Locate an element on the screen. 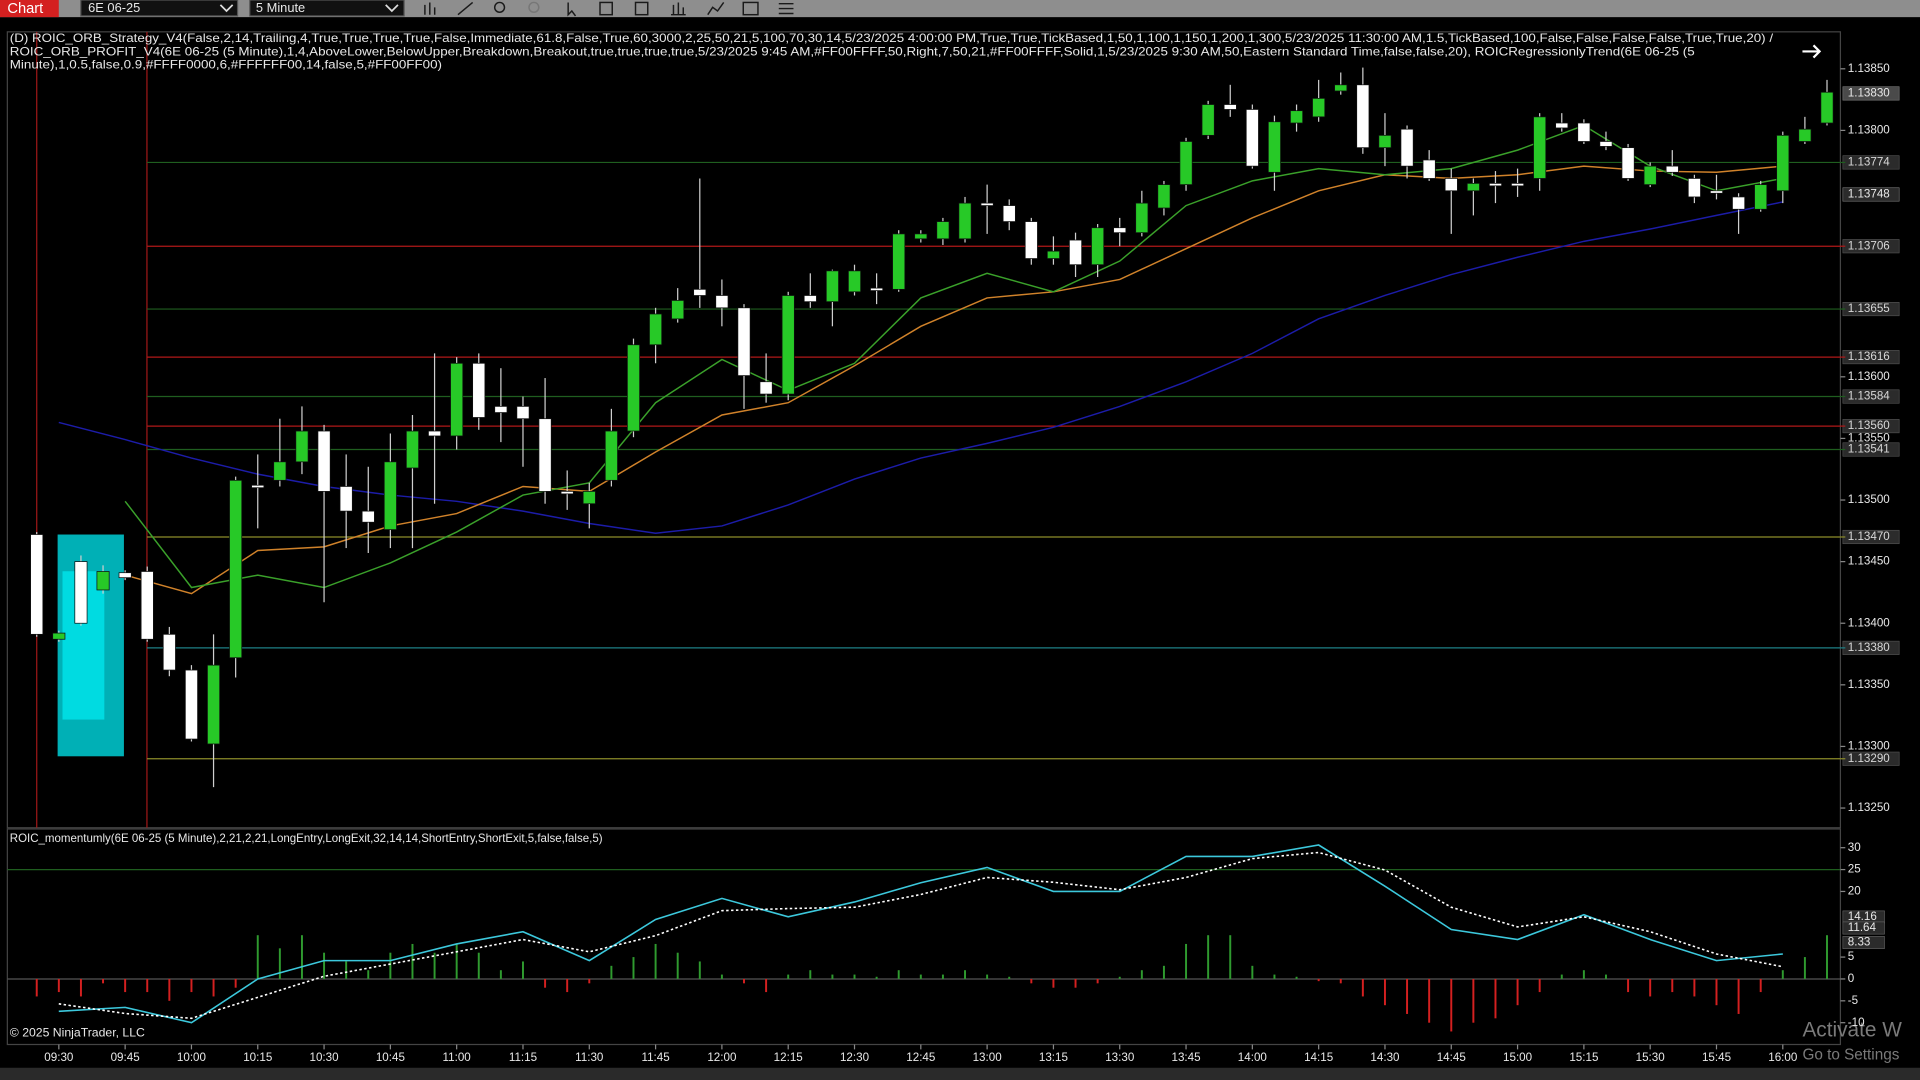 This screenshot has width=1920, height=1080. instrument-dropdown is located at coordinates (159, 8).